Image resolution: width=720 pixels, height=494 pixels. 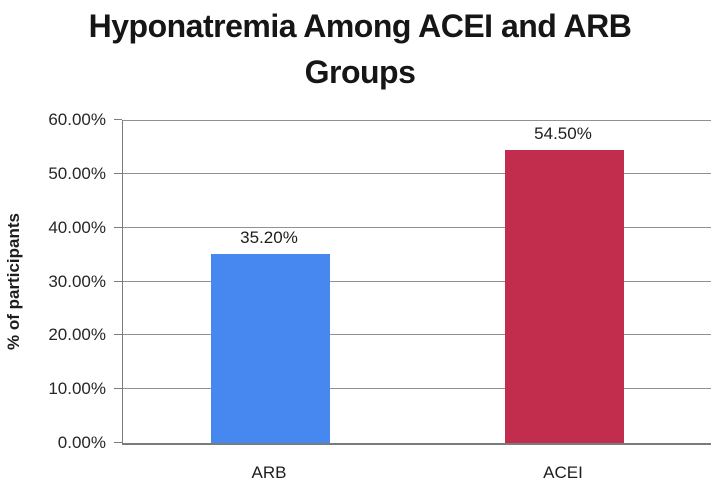 I want to click on y-tick-label: 10.00%, so click(x=77, y=389).